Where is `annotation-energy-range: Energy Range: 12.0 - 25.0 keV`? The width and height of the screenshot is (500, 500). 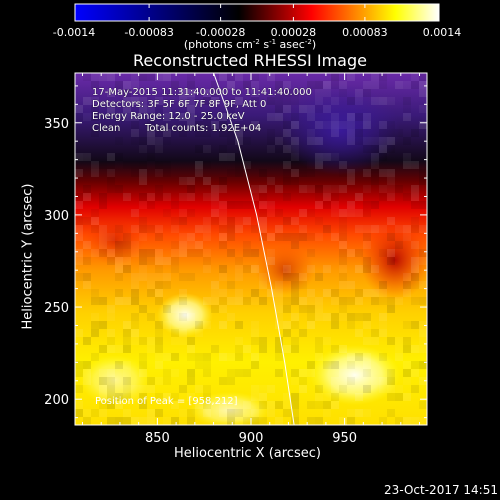 annotation-energy-range: Energy Range: 12.0 - 25.0 keV is located at coordinates (168, 116).